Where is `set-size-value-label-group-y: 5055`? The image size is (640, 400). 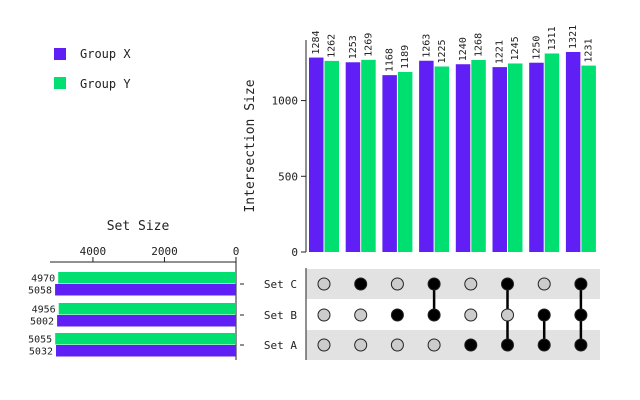 set-size-value-label-group-y: 5055 is located at coordinates (40, 340).